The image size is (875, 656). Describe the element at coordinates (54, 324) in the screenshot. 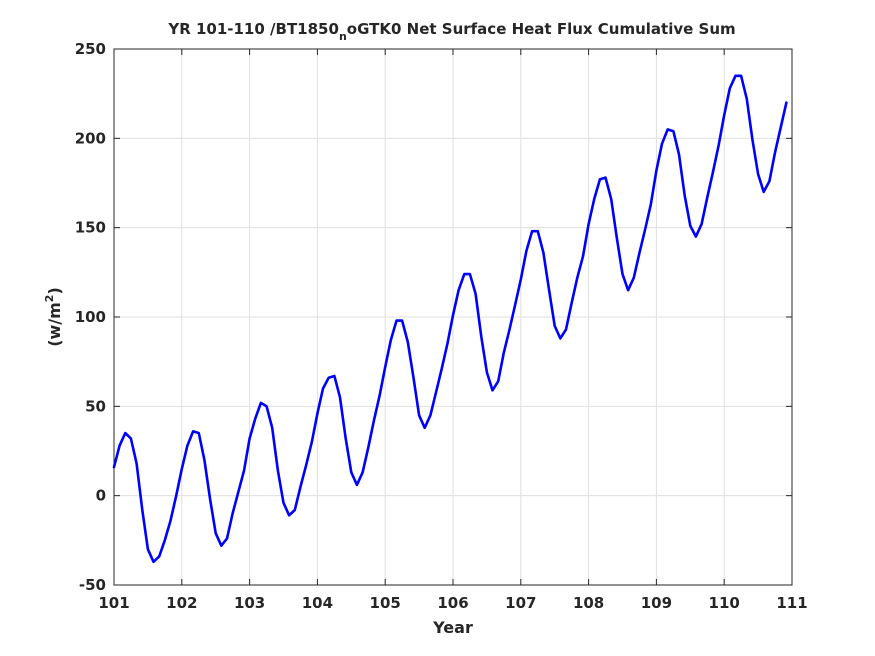

I see `y-axis-label-base: (w/m` at that location.